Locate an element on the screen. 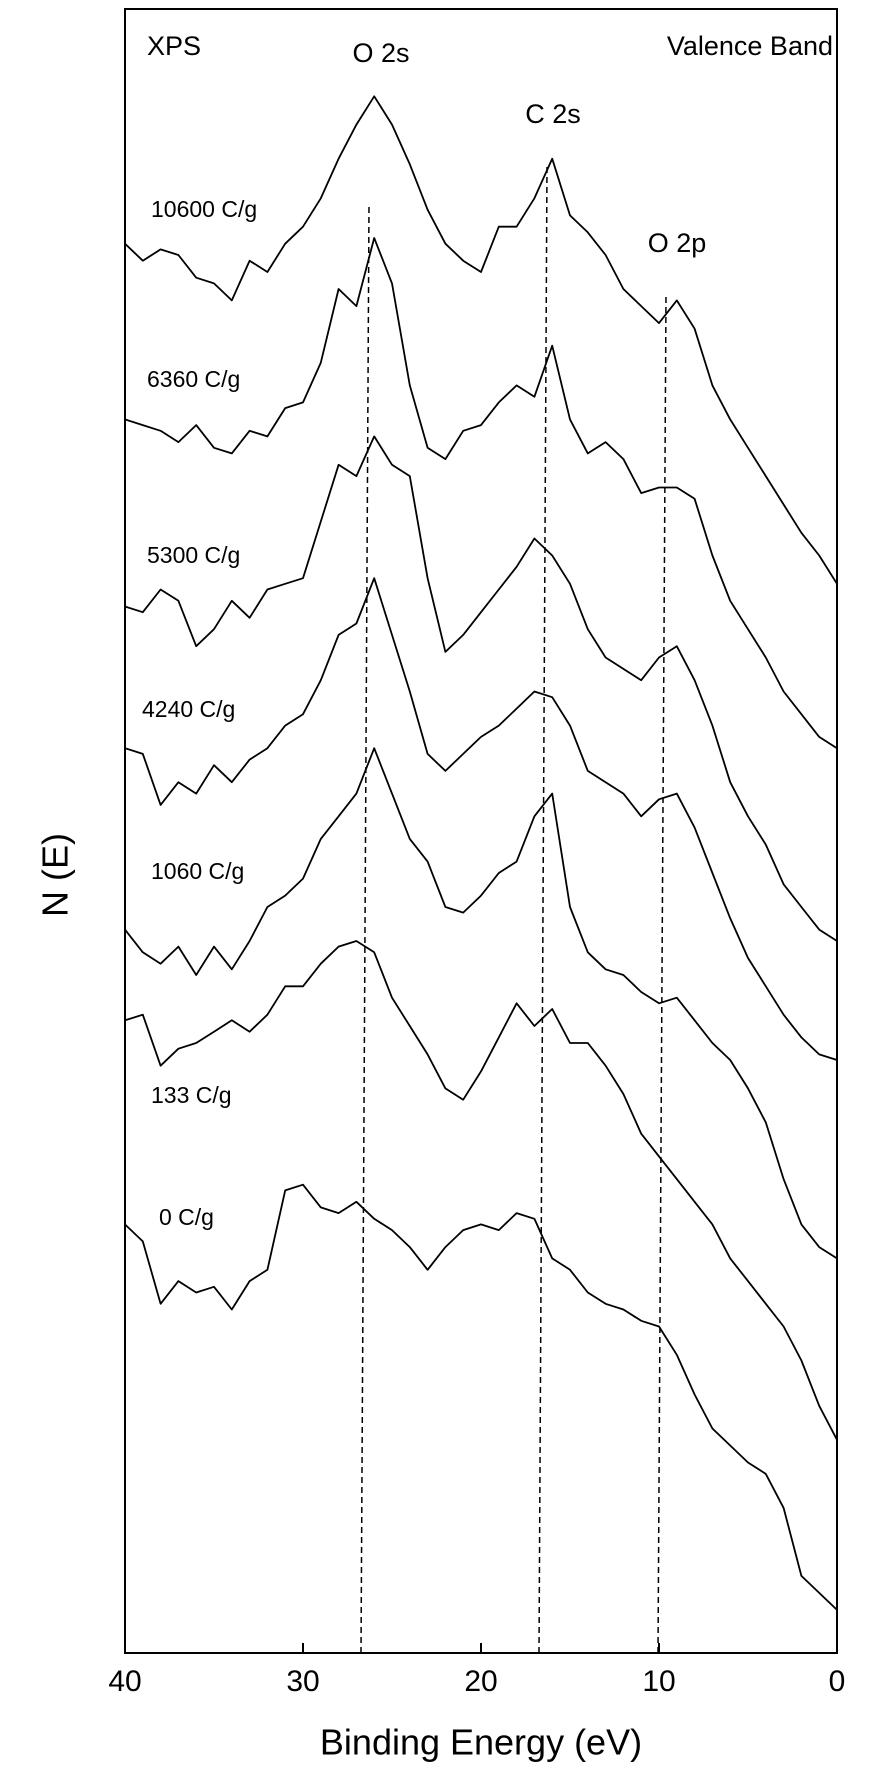 Image resolution: width=873 pixels, height=1790 pixels. annotation: XPS is located at coordinates (174, 46).